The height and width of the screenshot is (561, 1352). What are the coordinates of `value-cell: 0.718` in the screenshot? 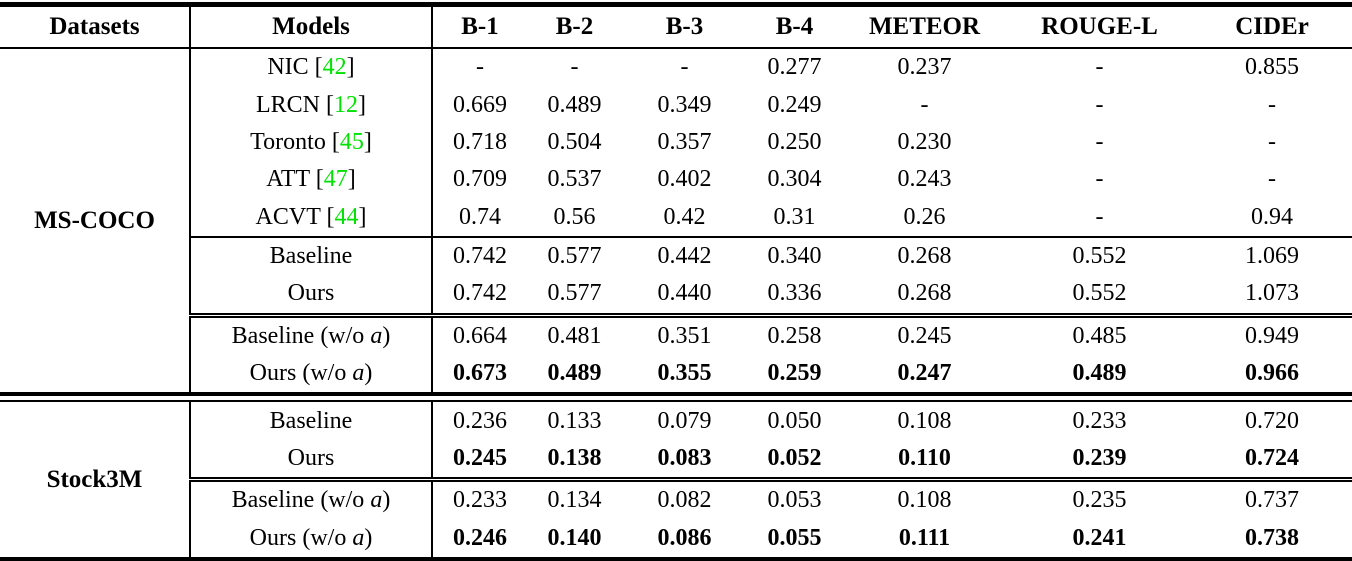 It's located at (479, 142).